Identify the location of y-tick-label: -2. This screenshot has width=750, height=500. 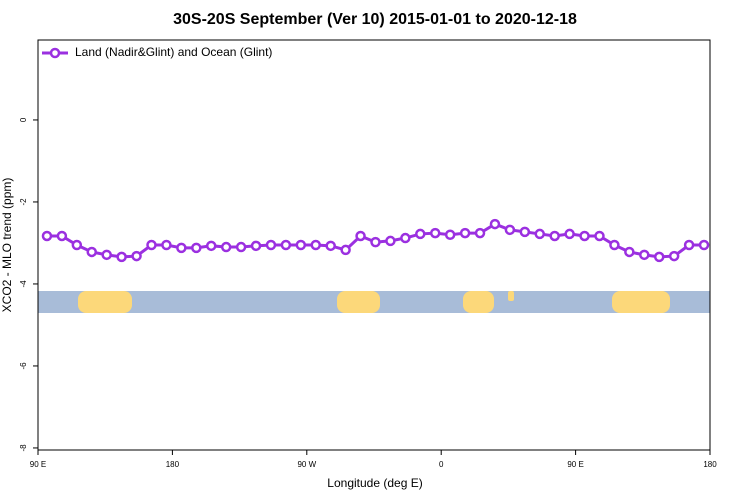
(23, 202).